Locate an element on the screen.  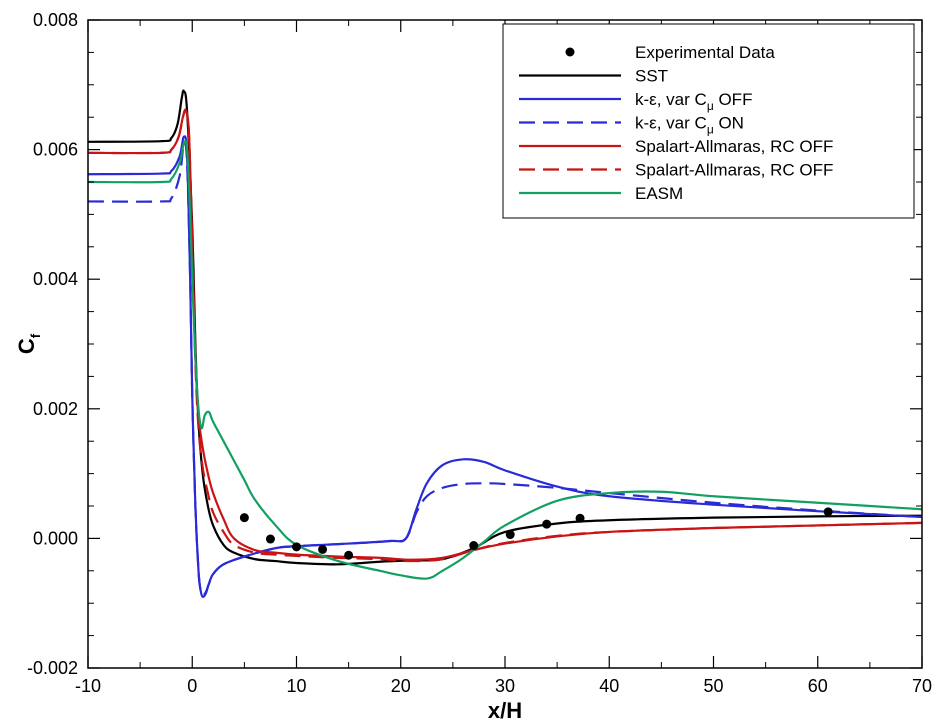
x-tick-label: 20 is located at coordinates (401, 686).